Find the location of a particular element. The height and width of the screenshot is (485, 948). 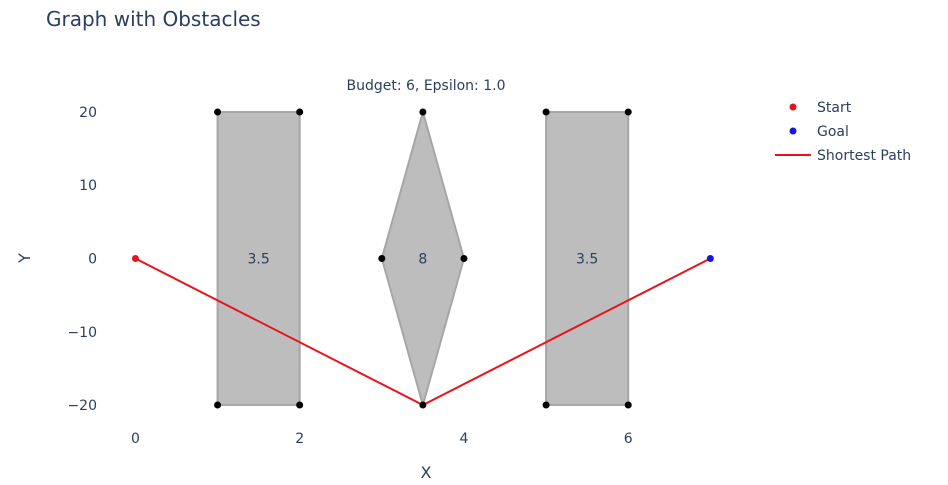

x-tick-label: 2 is located at coordinates (299, 439).